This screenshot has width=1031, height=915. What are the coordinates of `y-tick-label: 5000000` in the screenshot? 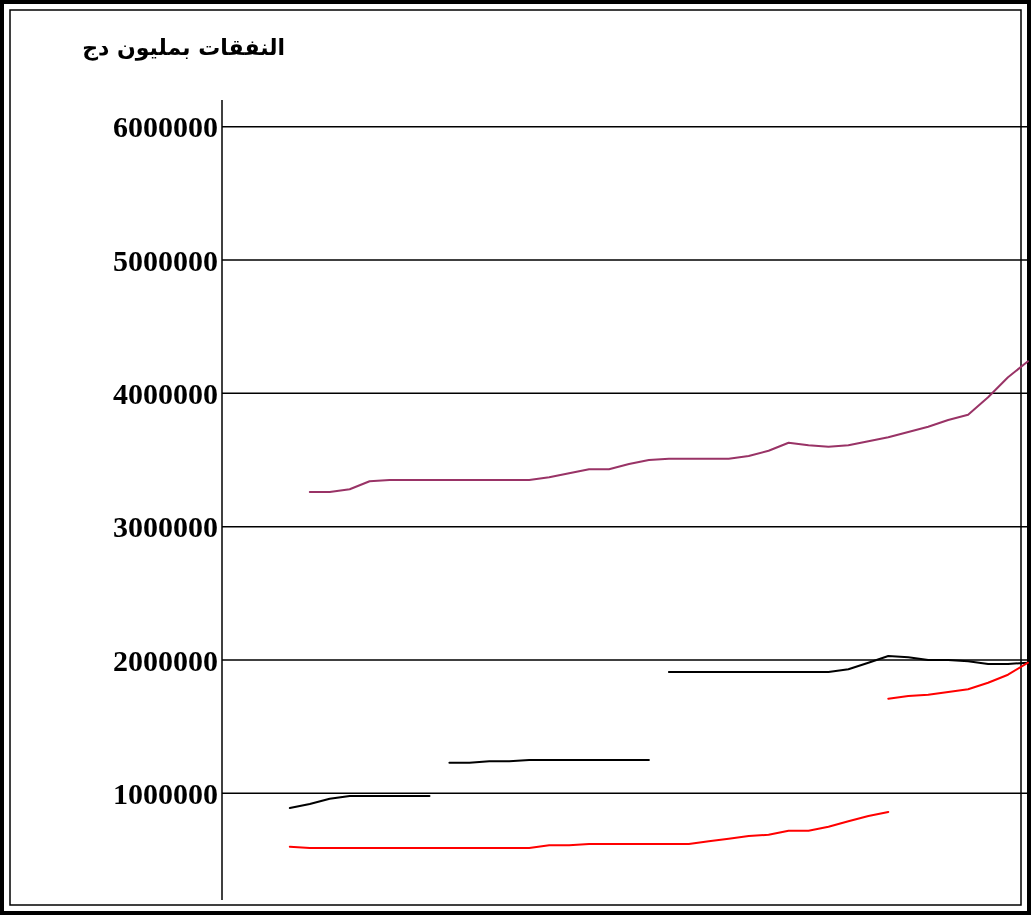 It's located at (165, 260).